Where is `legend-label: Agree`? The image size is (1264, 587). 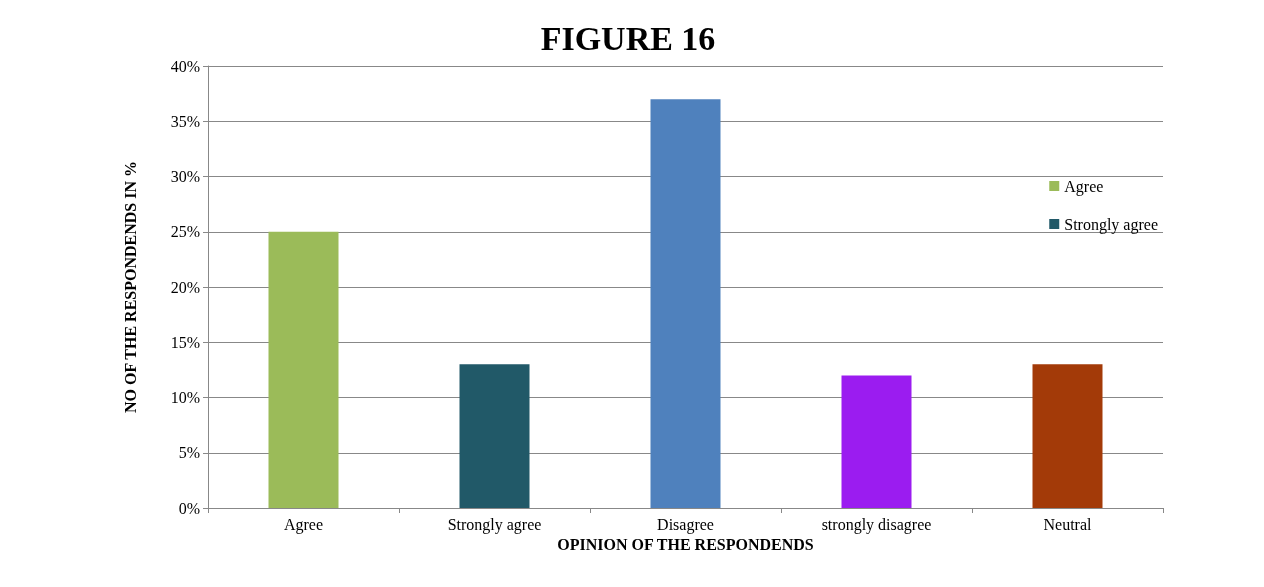
legend-label: Agree is located at coordinates (1084, 186).